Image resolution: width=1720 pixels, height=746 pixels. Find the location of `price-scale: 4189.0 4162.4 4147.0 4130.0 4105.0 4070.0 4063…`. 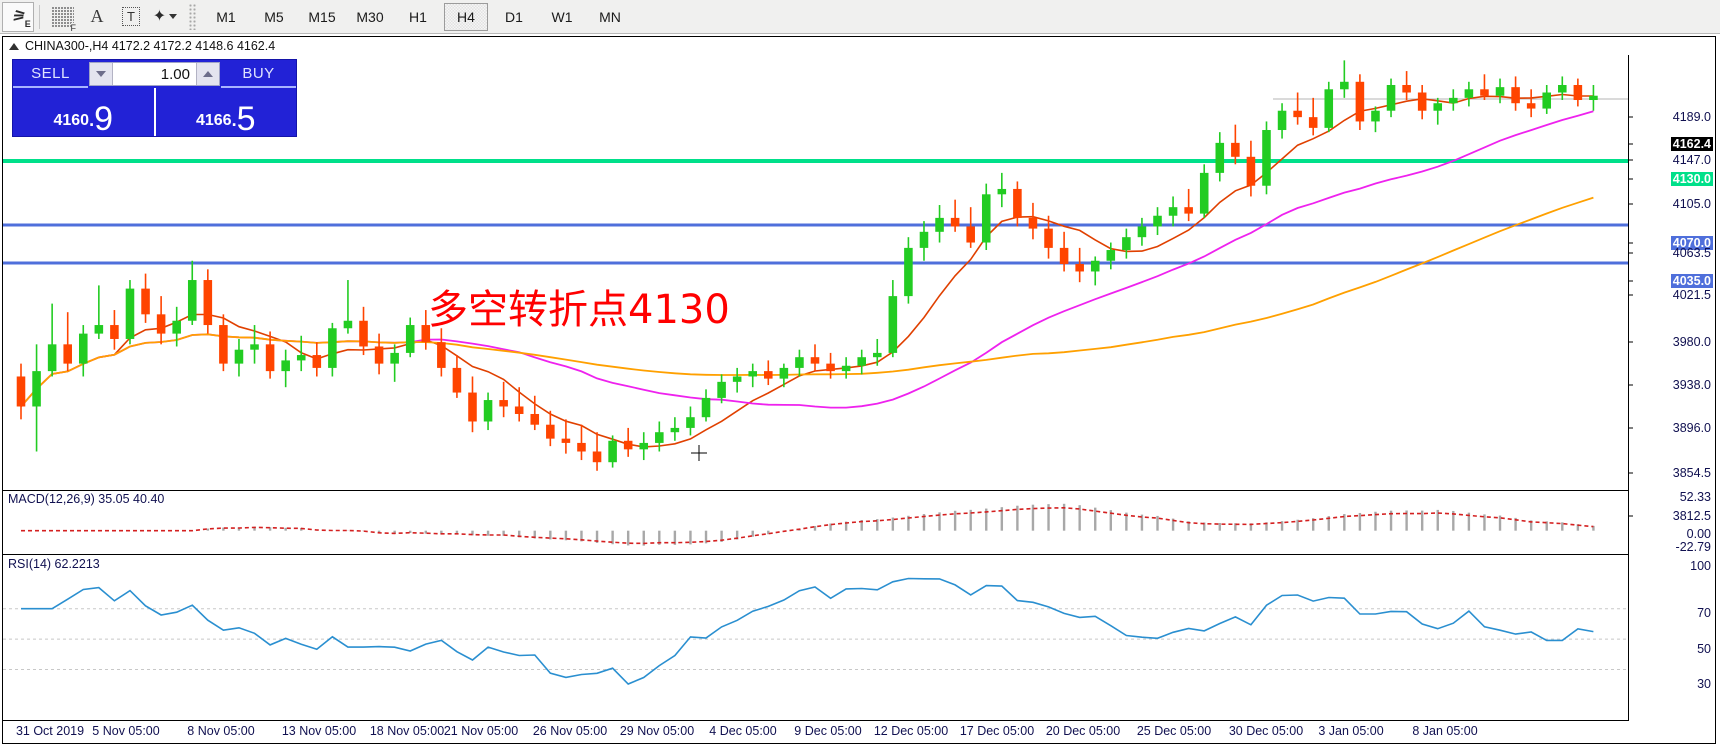

price-scale: 4189.0 4162.4 4147.0 4130.0 4105.0 4070.0 4063… is located at coordinates (1671, 399).